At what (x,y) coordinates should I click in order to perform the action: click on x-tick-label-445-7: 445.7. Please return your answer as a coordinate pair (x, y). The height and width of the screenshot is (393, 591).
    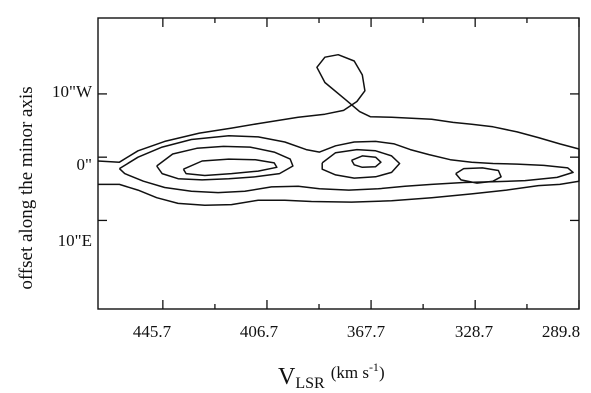
    Looking at the image, I should click on (152, 331).